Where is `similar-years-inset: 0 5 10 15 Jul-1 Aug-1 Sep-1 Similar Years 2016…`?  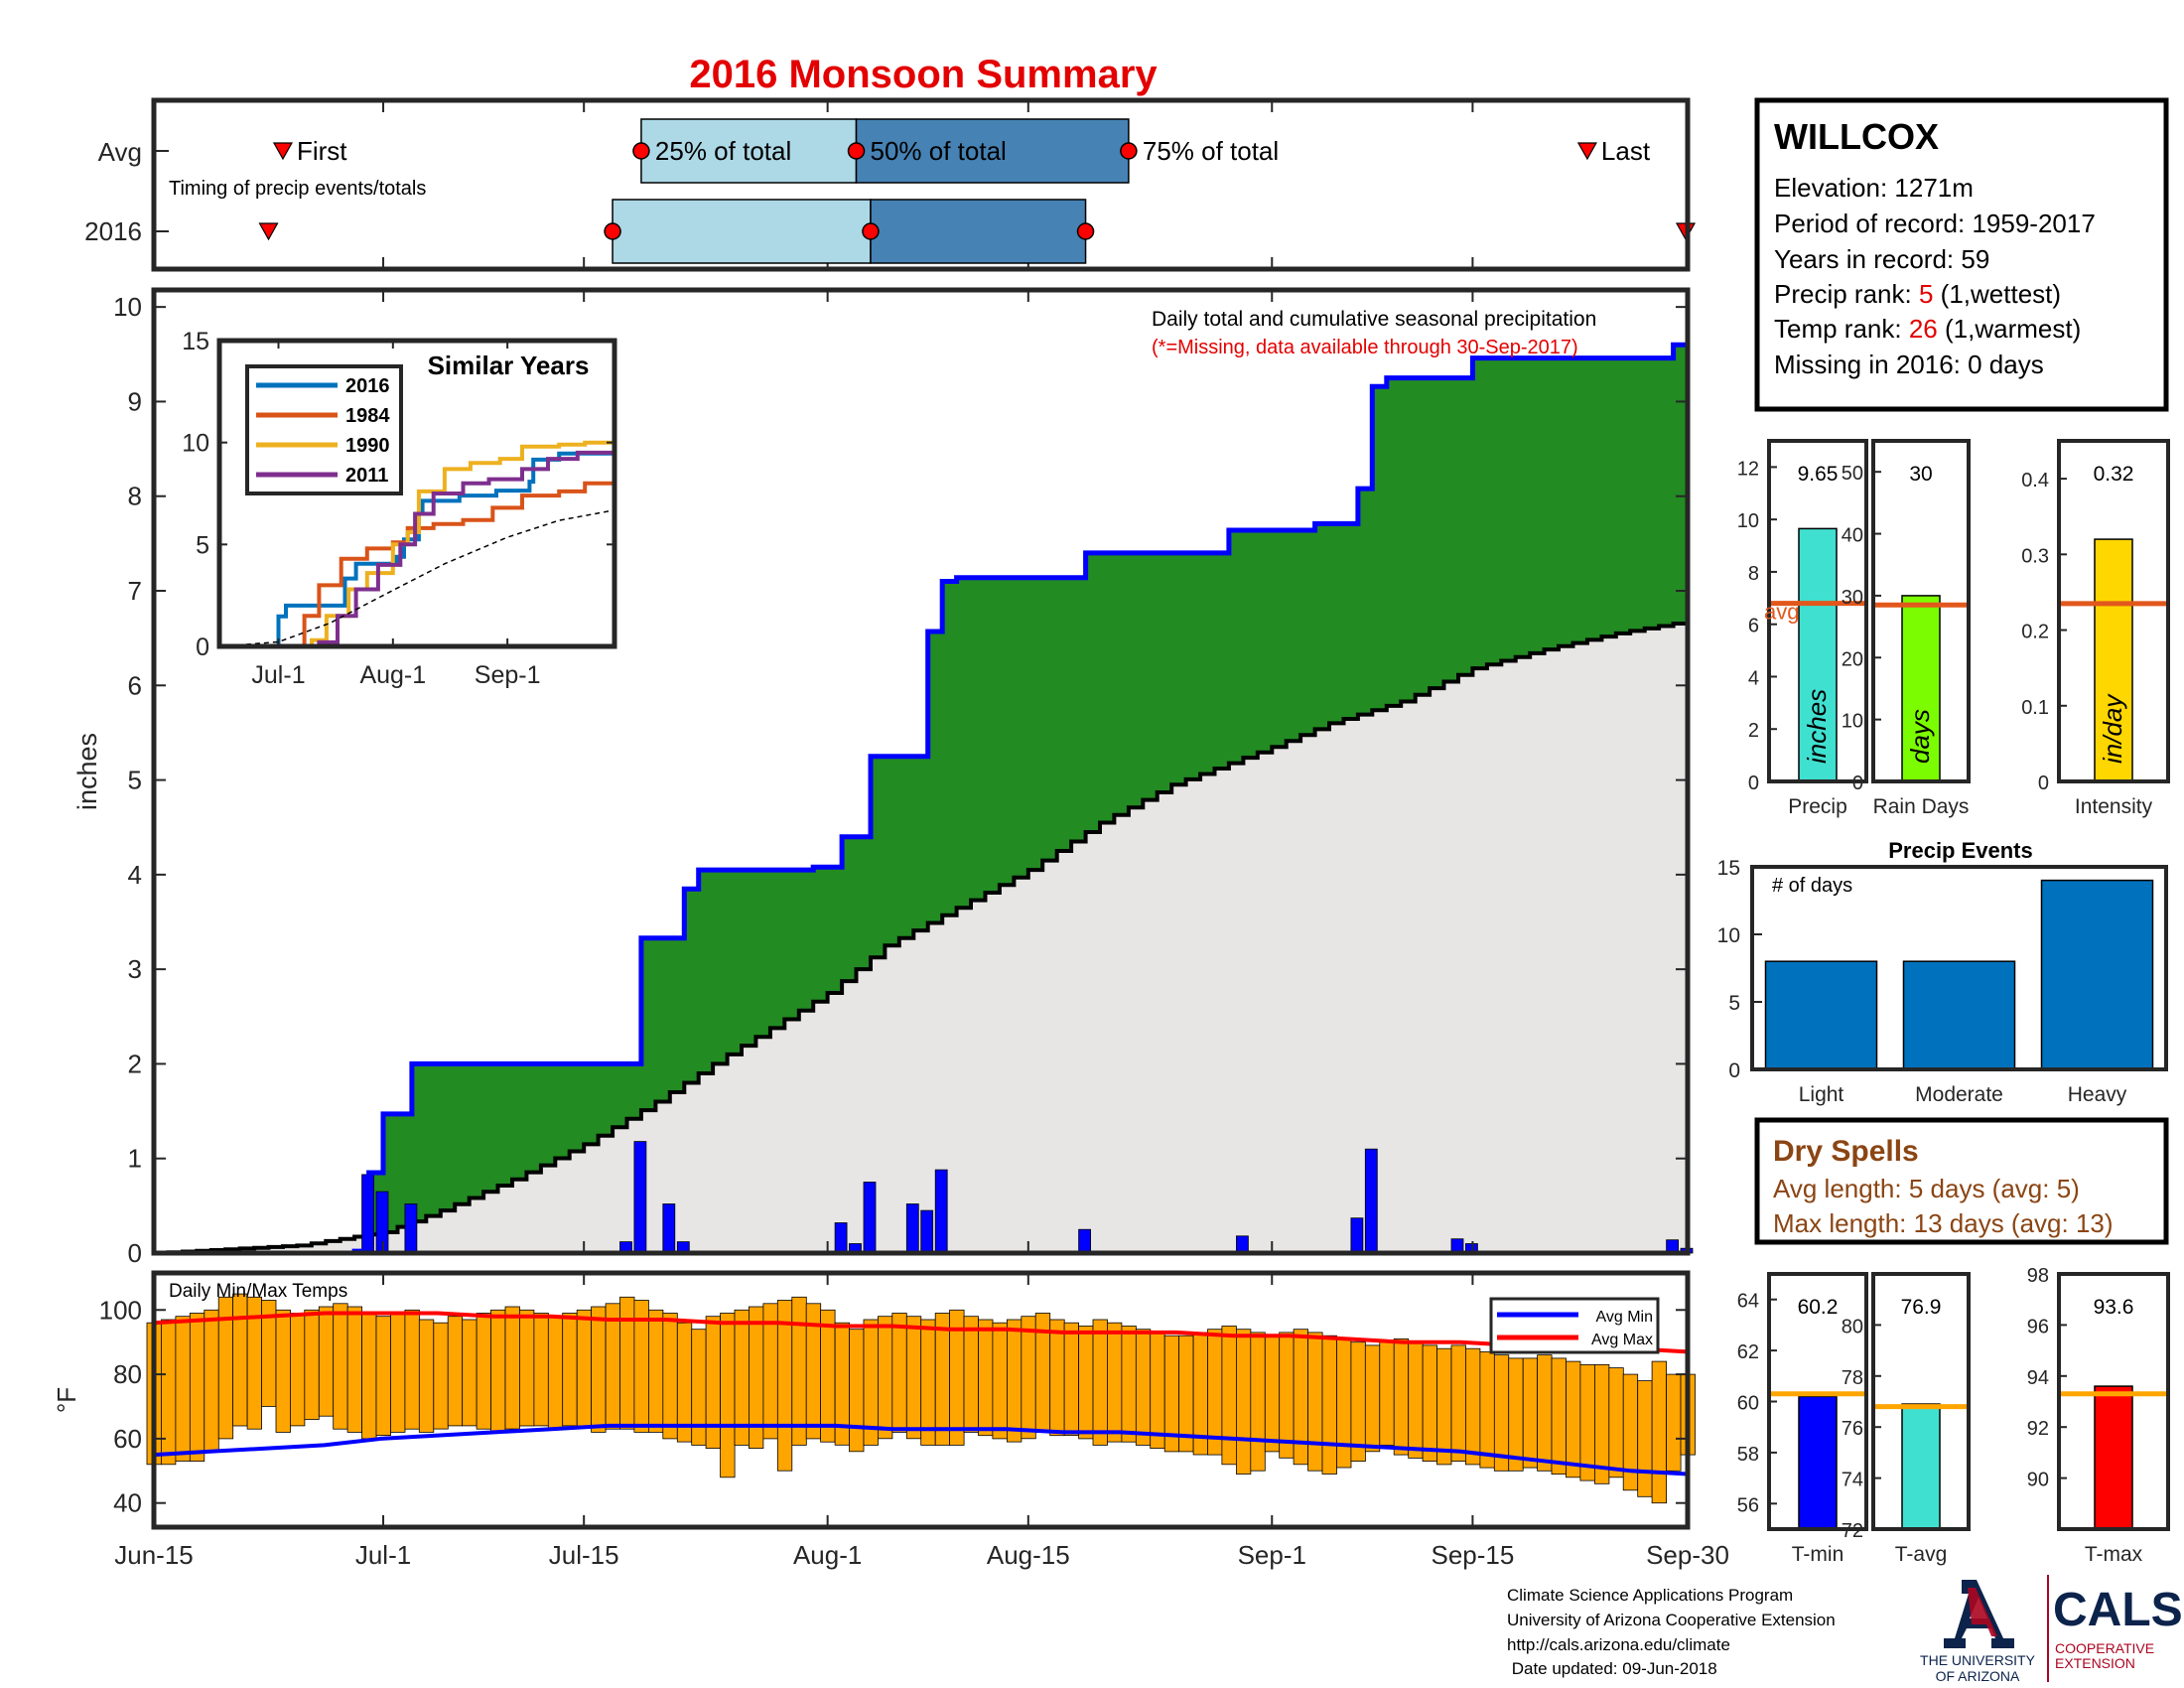 similar-years-inset: 0 5 10 15 Jul-1 Aug-1 Sep-1 Similar Years 2016… is located at coordinates (399, 508).